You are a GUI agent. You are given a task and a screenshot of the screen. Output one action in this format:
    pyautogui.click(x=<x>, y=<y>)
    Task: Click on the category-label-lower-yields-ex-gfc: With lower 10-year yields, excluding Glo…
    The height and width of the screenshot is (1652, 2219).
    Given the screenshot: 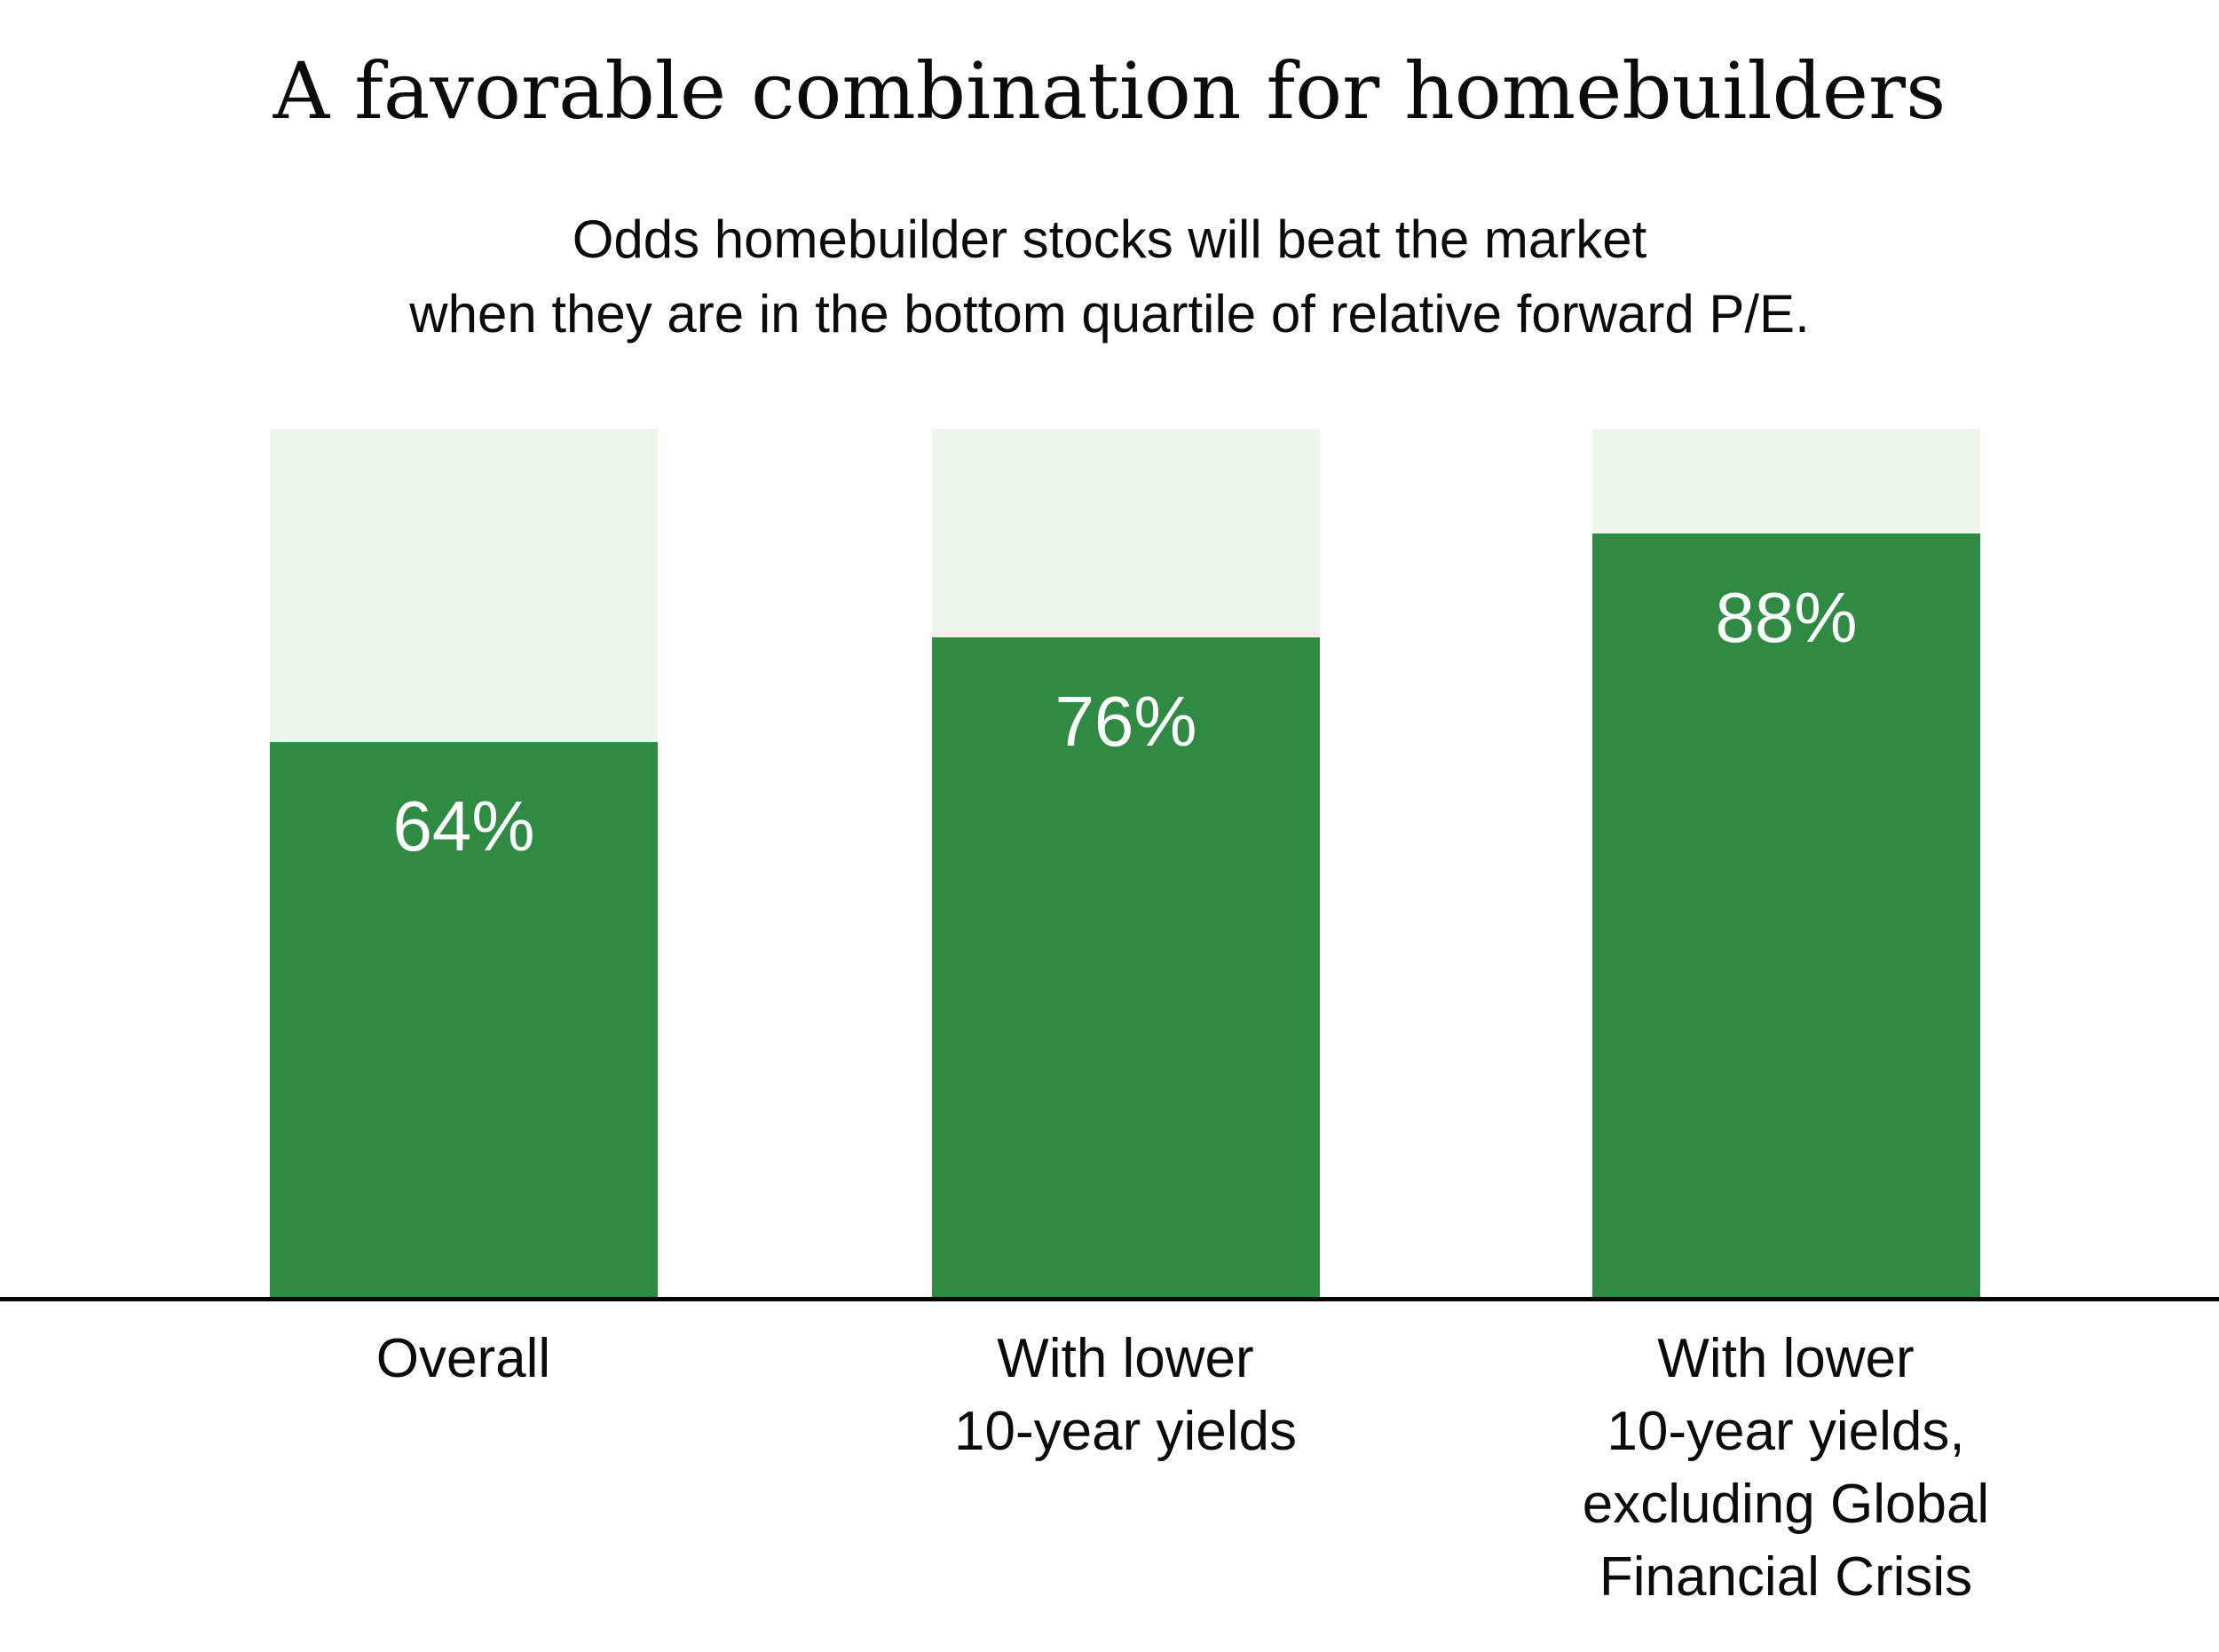 What is the action you would take?
    pyautogui.click(x=1786, y=1469)
    